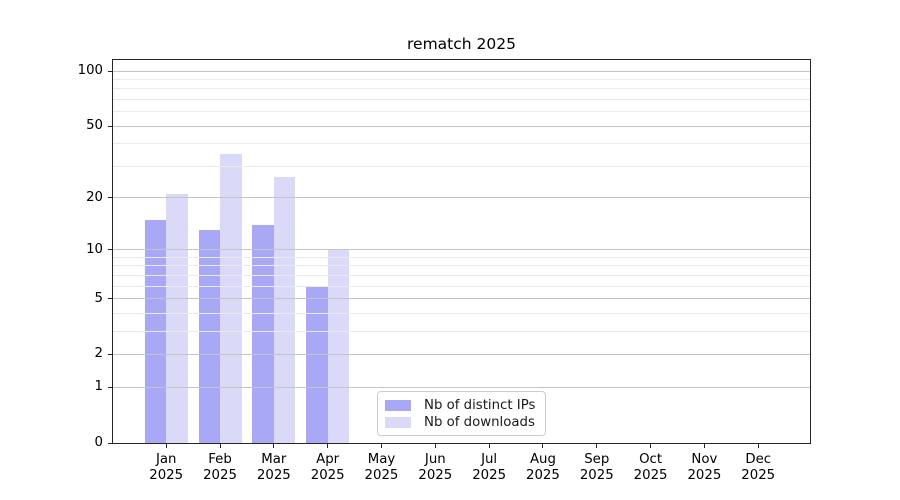  I want to click on y-tick-label: 10, so click(94, 249).